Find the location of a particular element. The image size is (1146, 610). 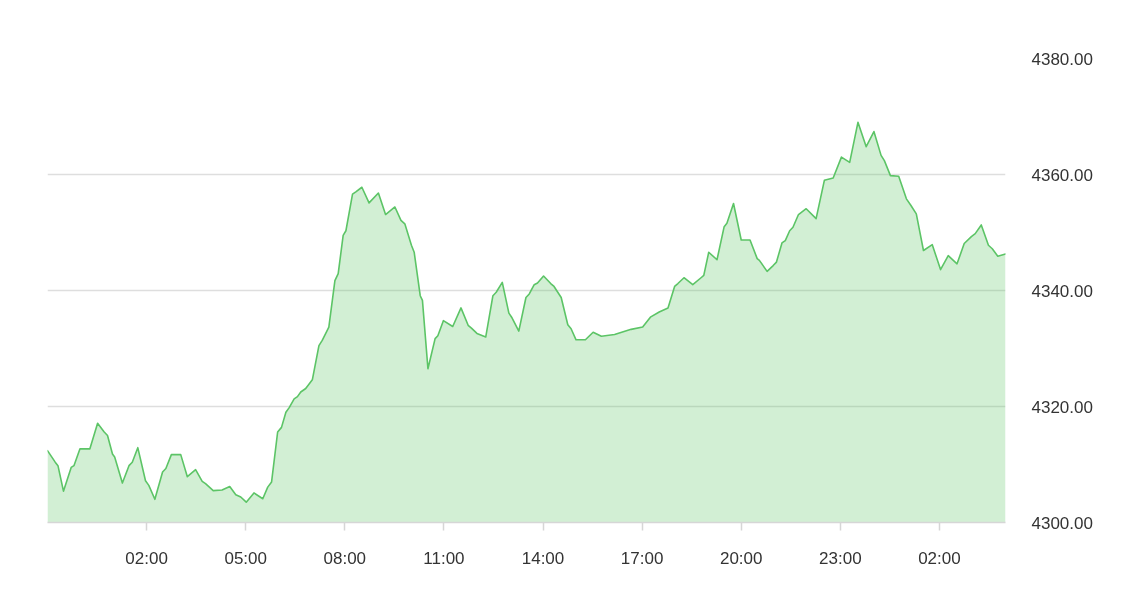

x-tick-label: 05:00 is located at coordinates (245, 558).